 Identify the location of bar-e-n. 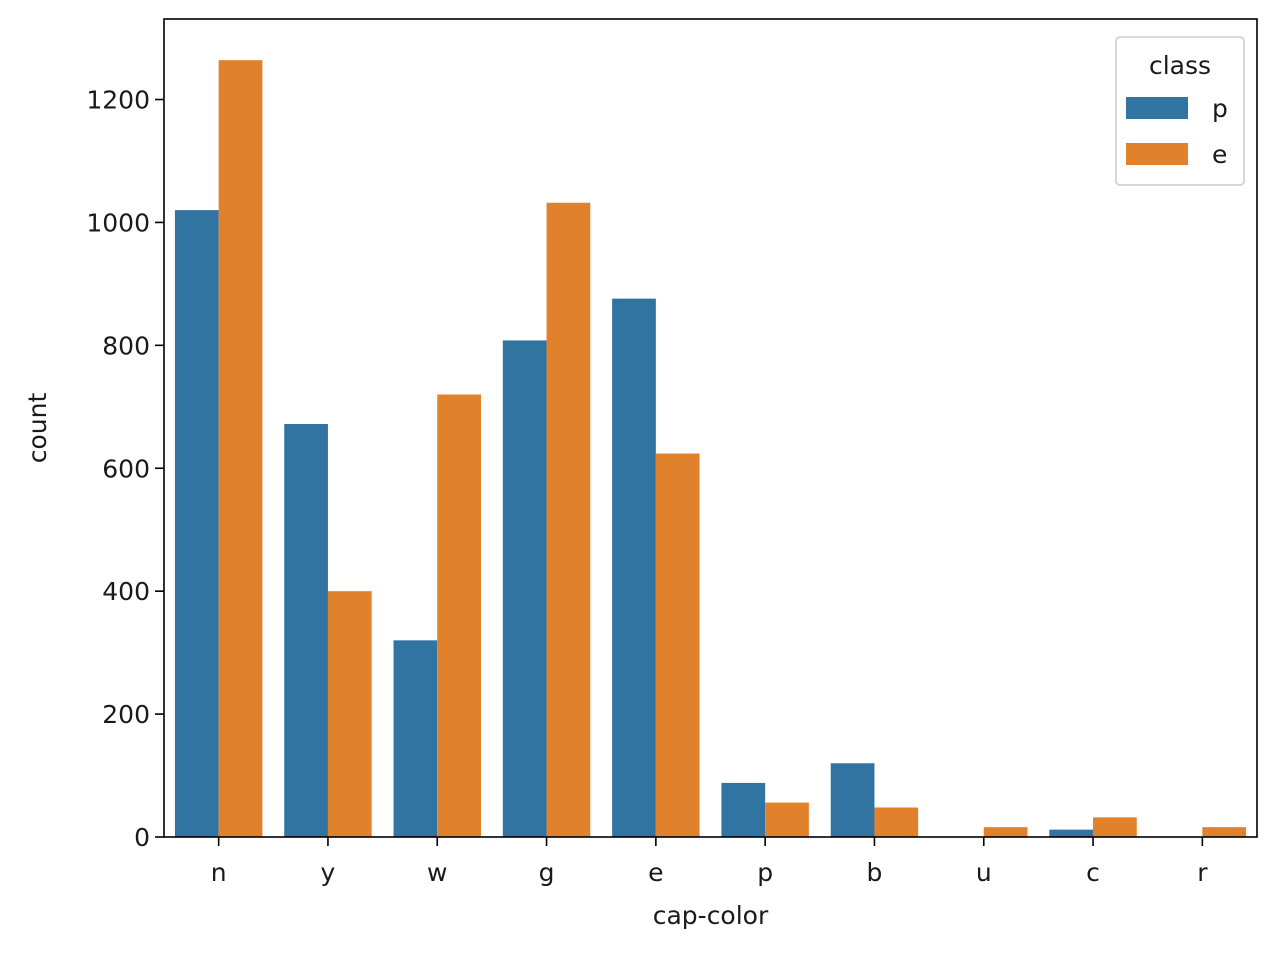
(240, 448).